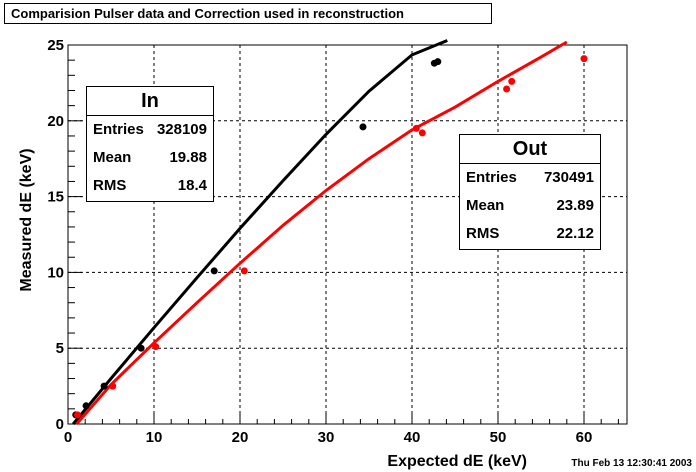  Describe the element at coordinates (150, 158) in the screenshot. I see `stat-row-mean: Mean 19.88` at that location.